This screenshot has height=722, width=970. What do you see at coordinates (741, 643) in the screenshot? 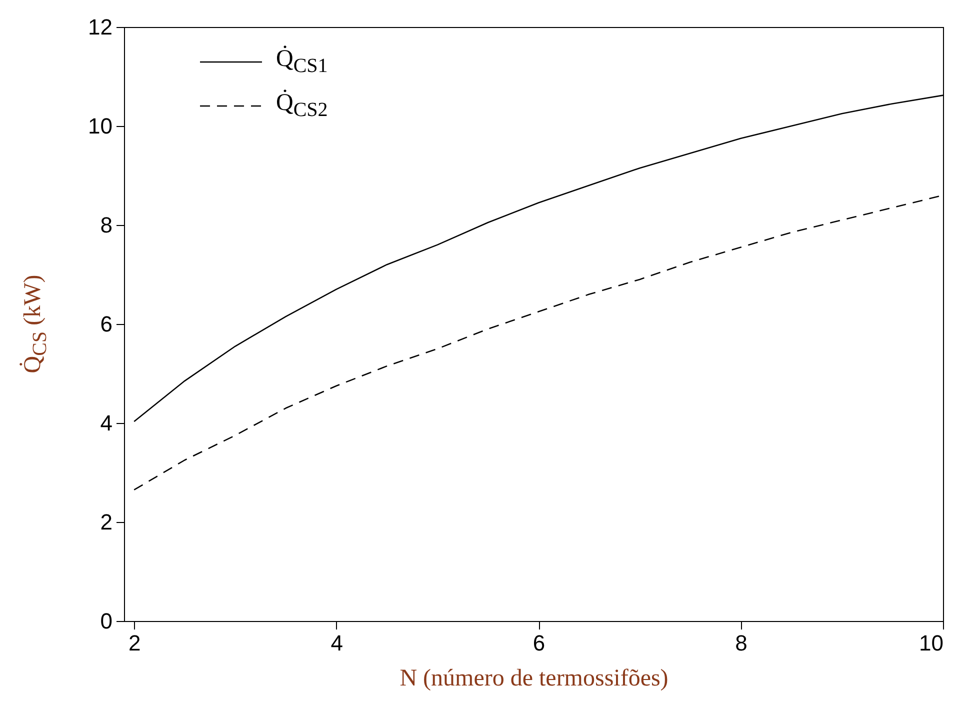
I see `x-tick-label: 8` at bounding box center [741, 643].